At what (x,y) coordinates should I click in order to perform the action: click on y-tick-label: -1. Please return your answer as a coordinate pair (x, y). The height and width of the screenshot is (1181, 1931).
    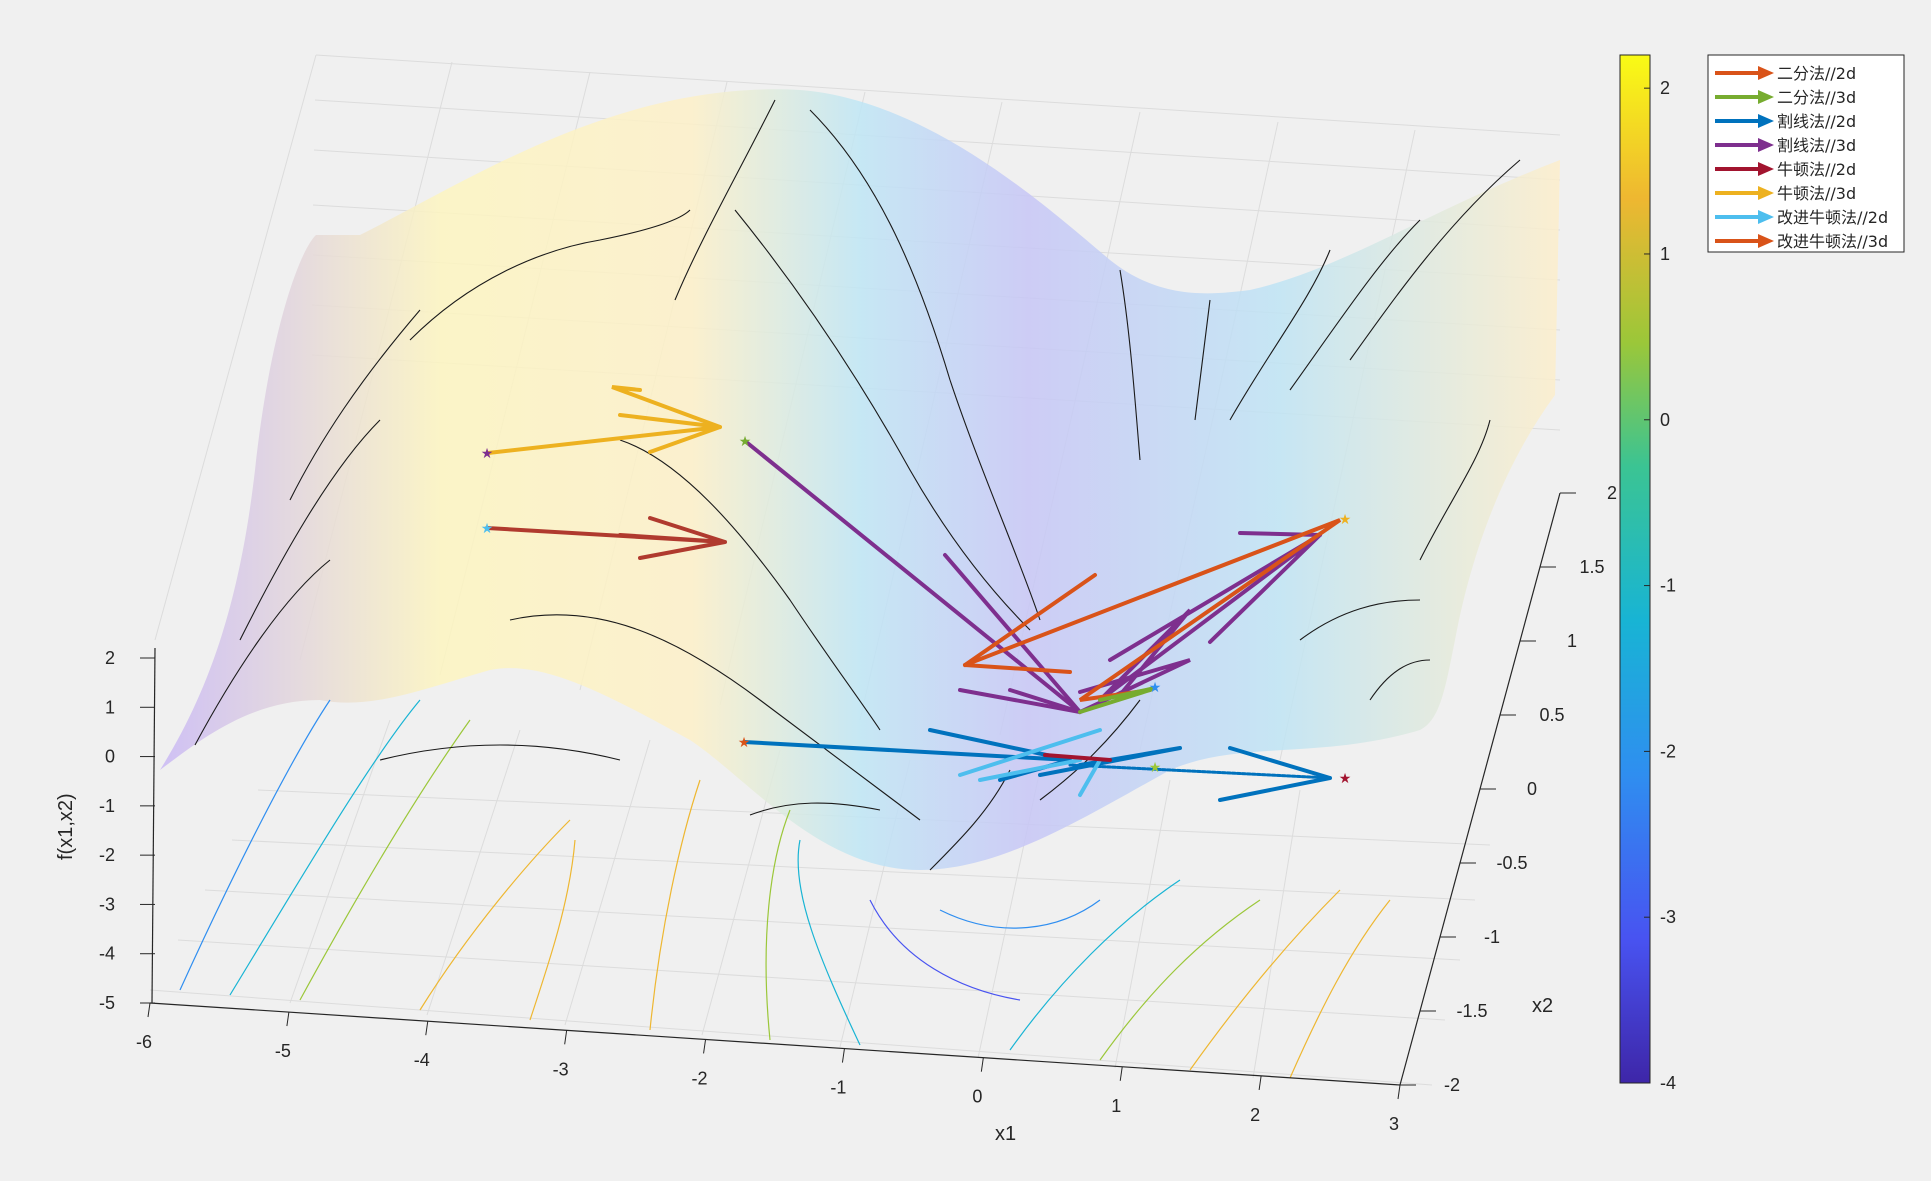
    Looking at the image, I should click on (1492, 937).